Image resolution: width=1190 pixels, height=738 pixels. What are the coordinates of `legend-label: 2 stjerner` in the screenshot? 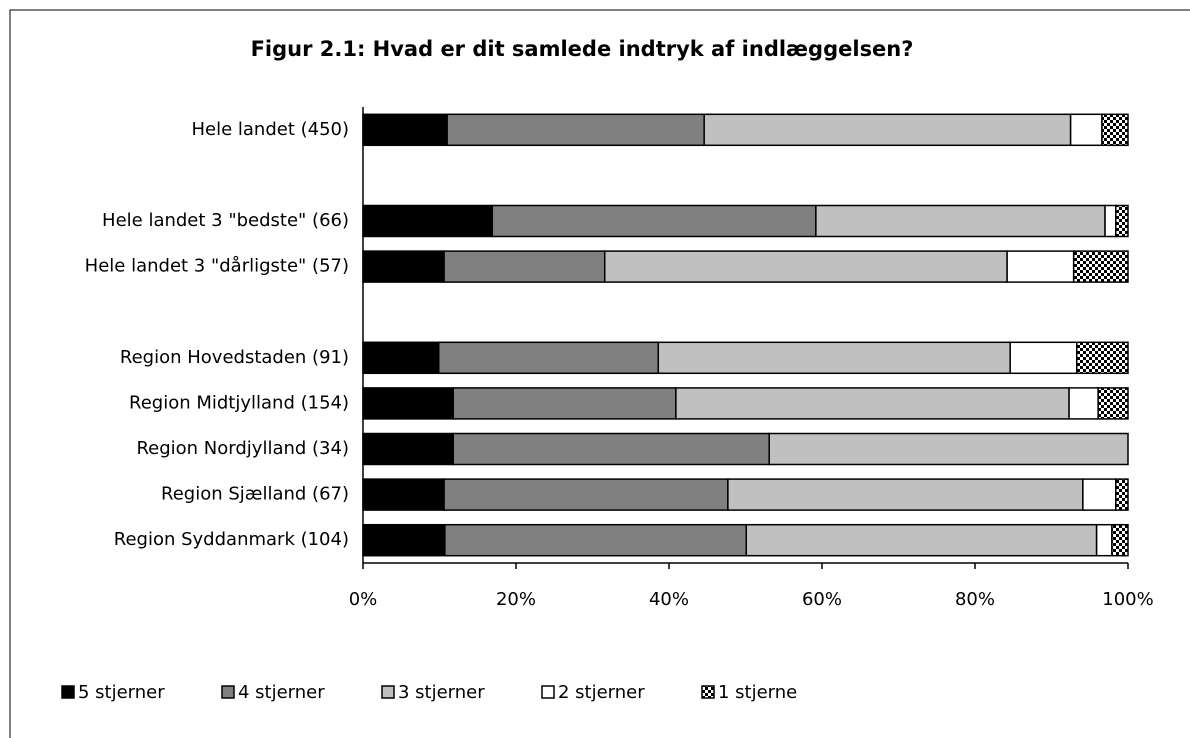 It's located at (601, 692).